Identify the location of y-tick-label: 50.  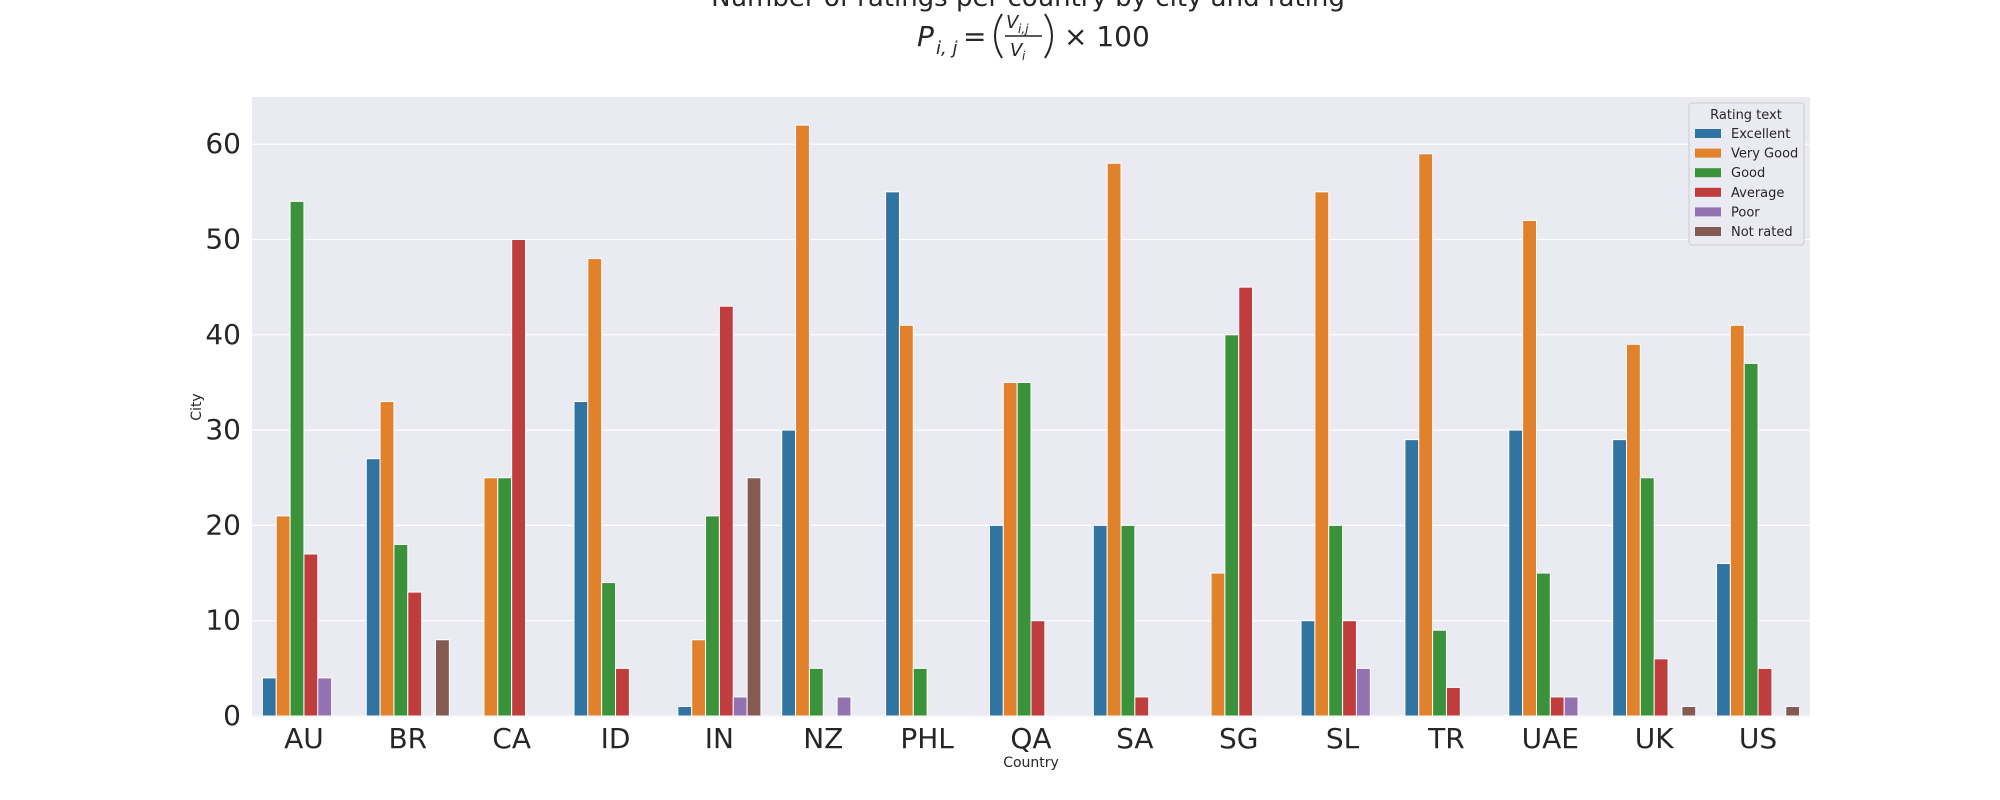
(223, 239).